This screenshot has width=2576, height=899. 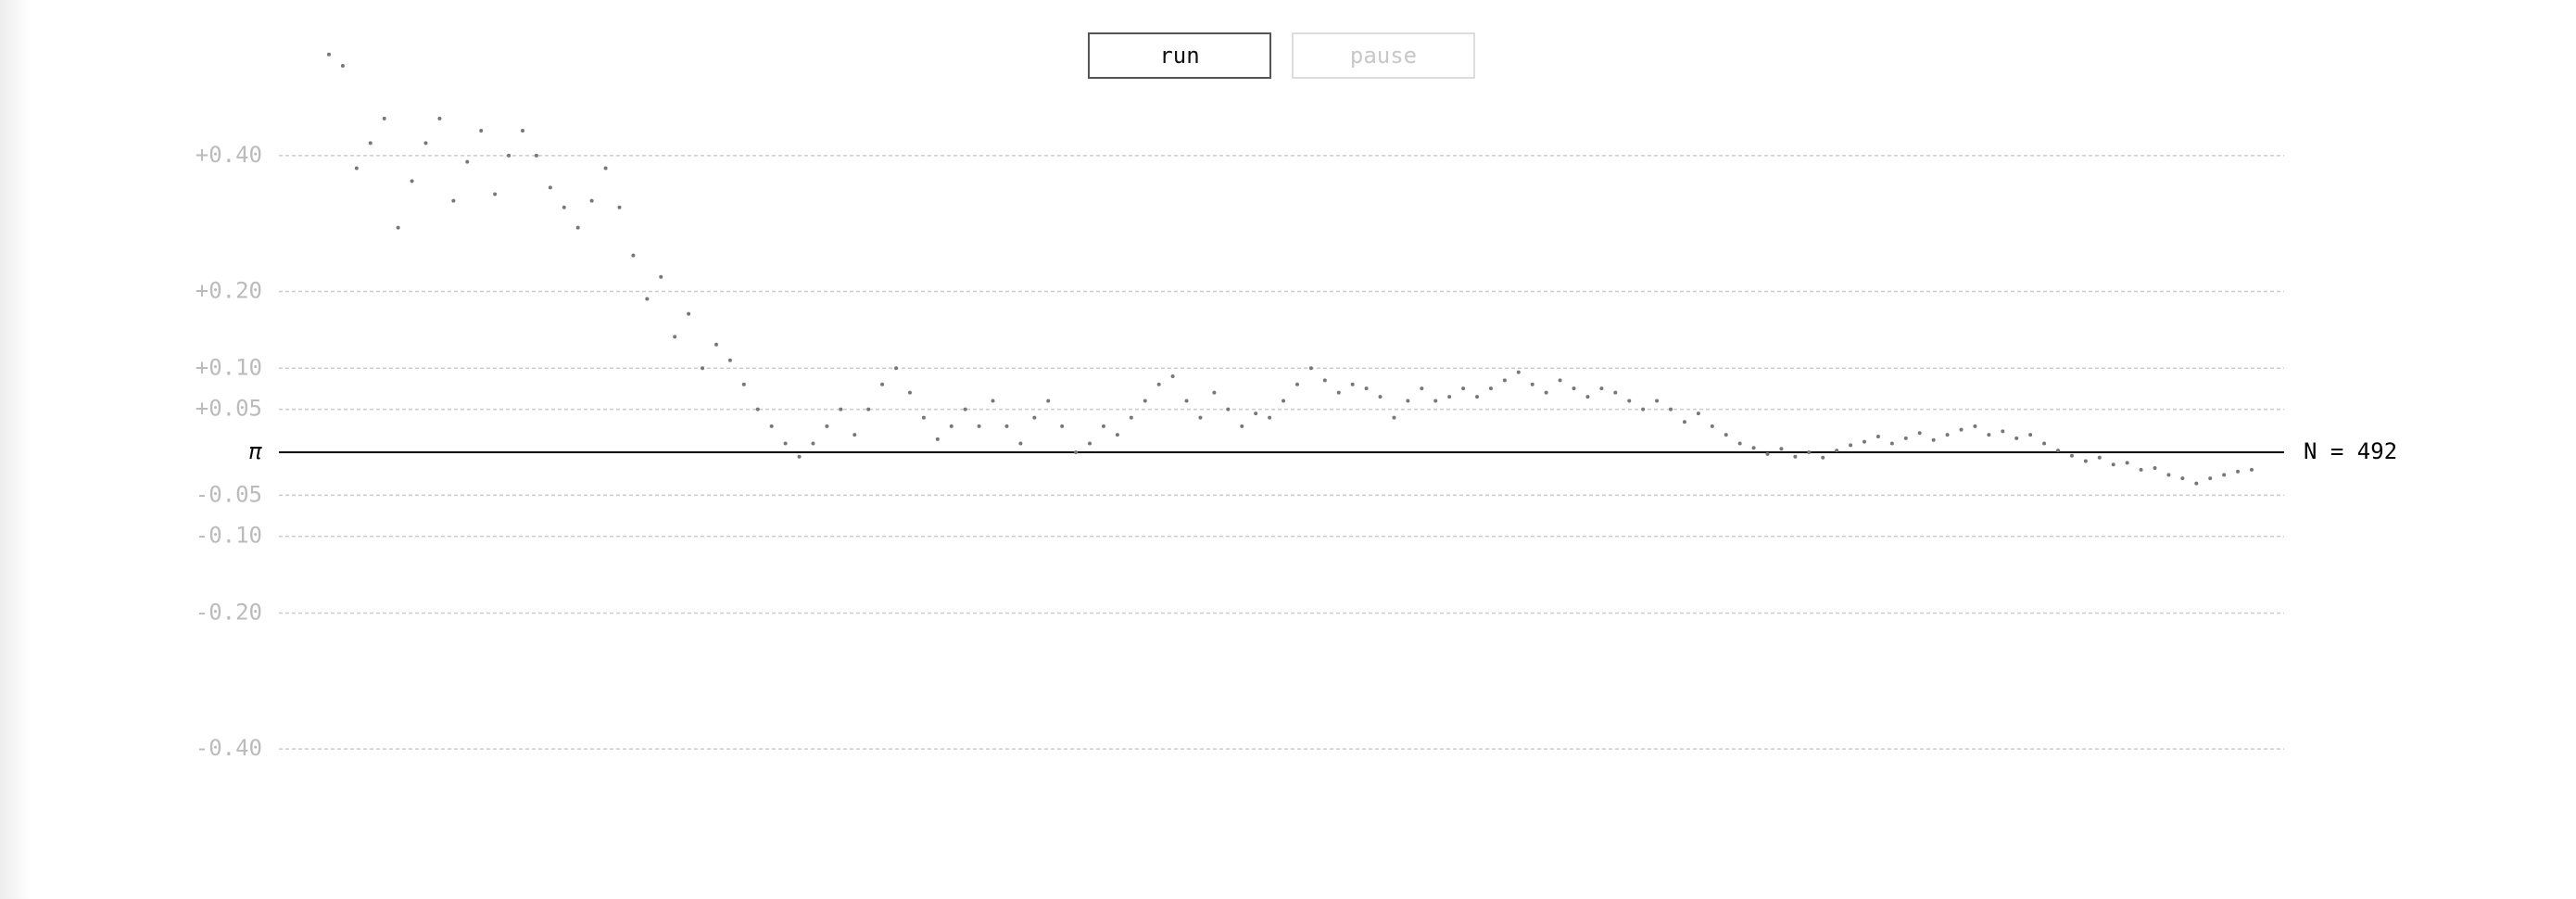 I want to click on y-tick-label: -0.05, so click(x=229, y=494).